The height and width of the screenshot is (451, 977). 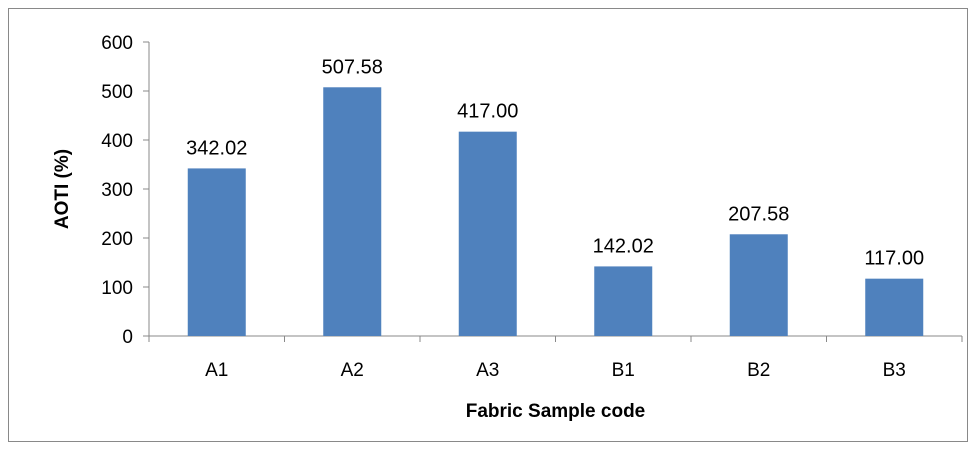 What do you see at coordinates (556, 411) in the screenshot?
I see `x-axis-title: Fabric Sample code` at bounding box center [556, 411].